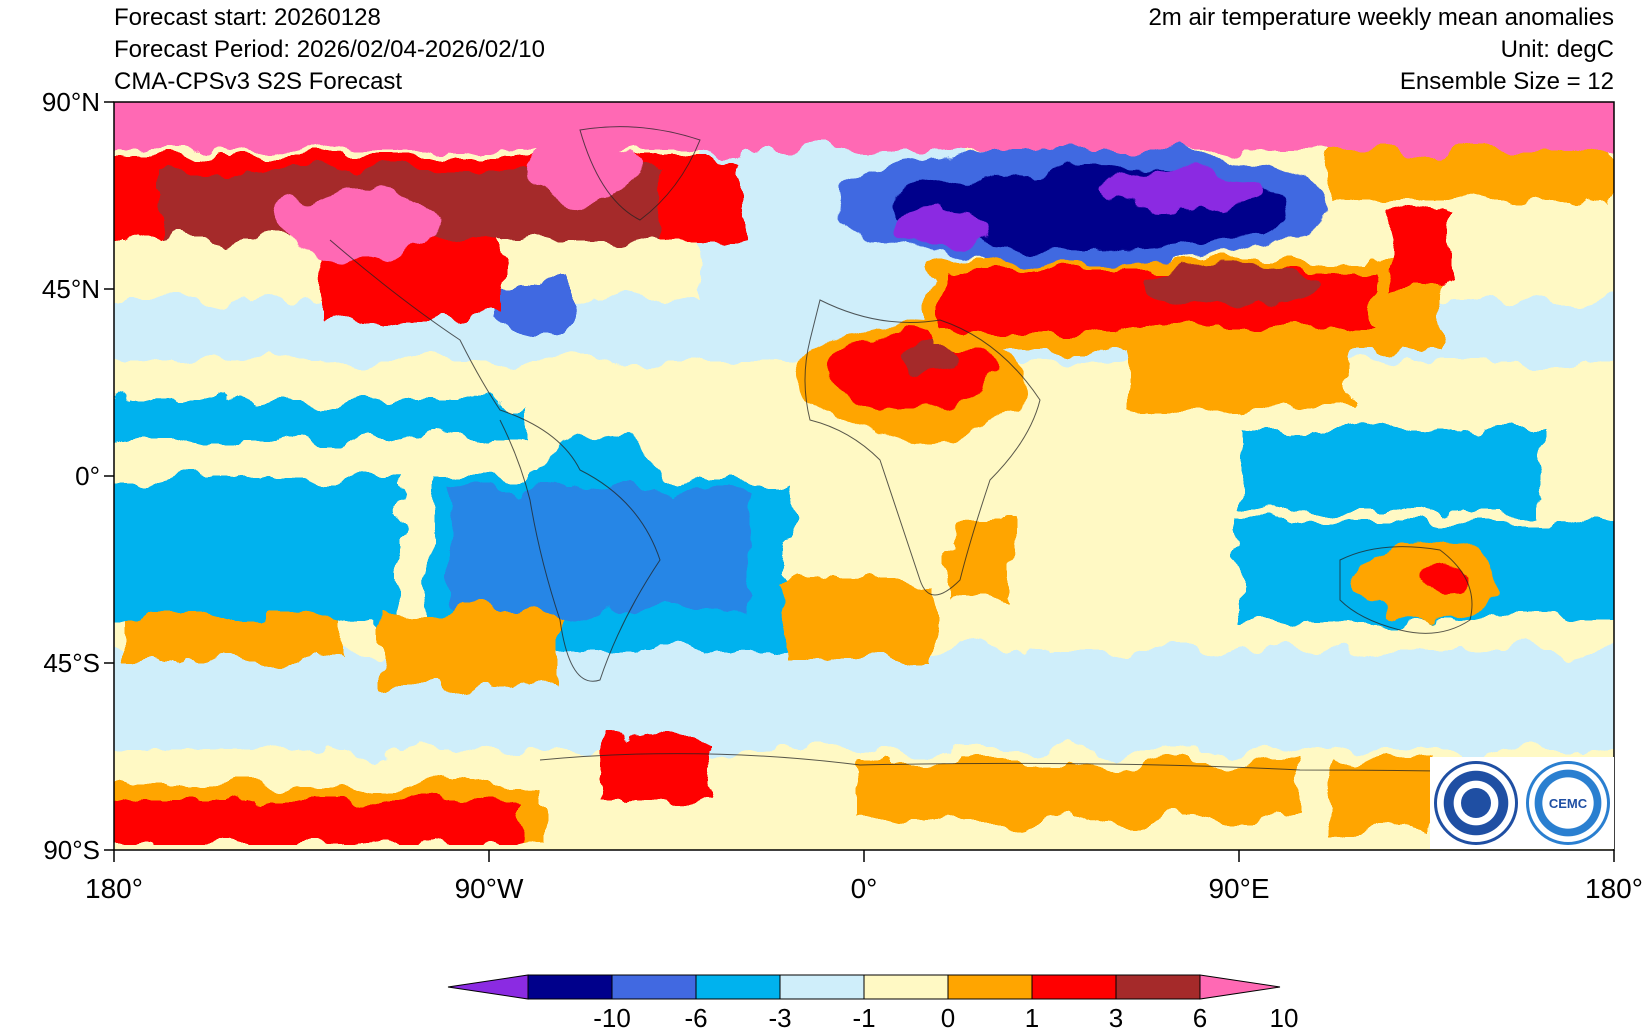 The image size is (1648, 1033). What do you see at coordinates (1240, 987) in the screenshot?
I see `colorbar-high-arrow` at bounding box center [1240, 987].